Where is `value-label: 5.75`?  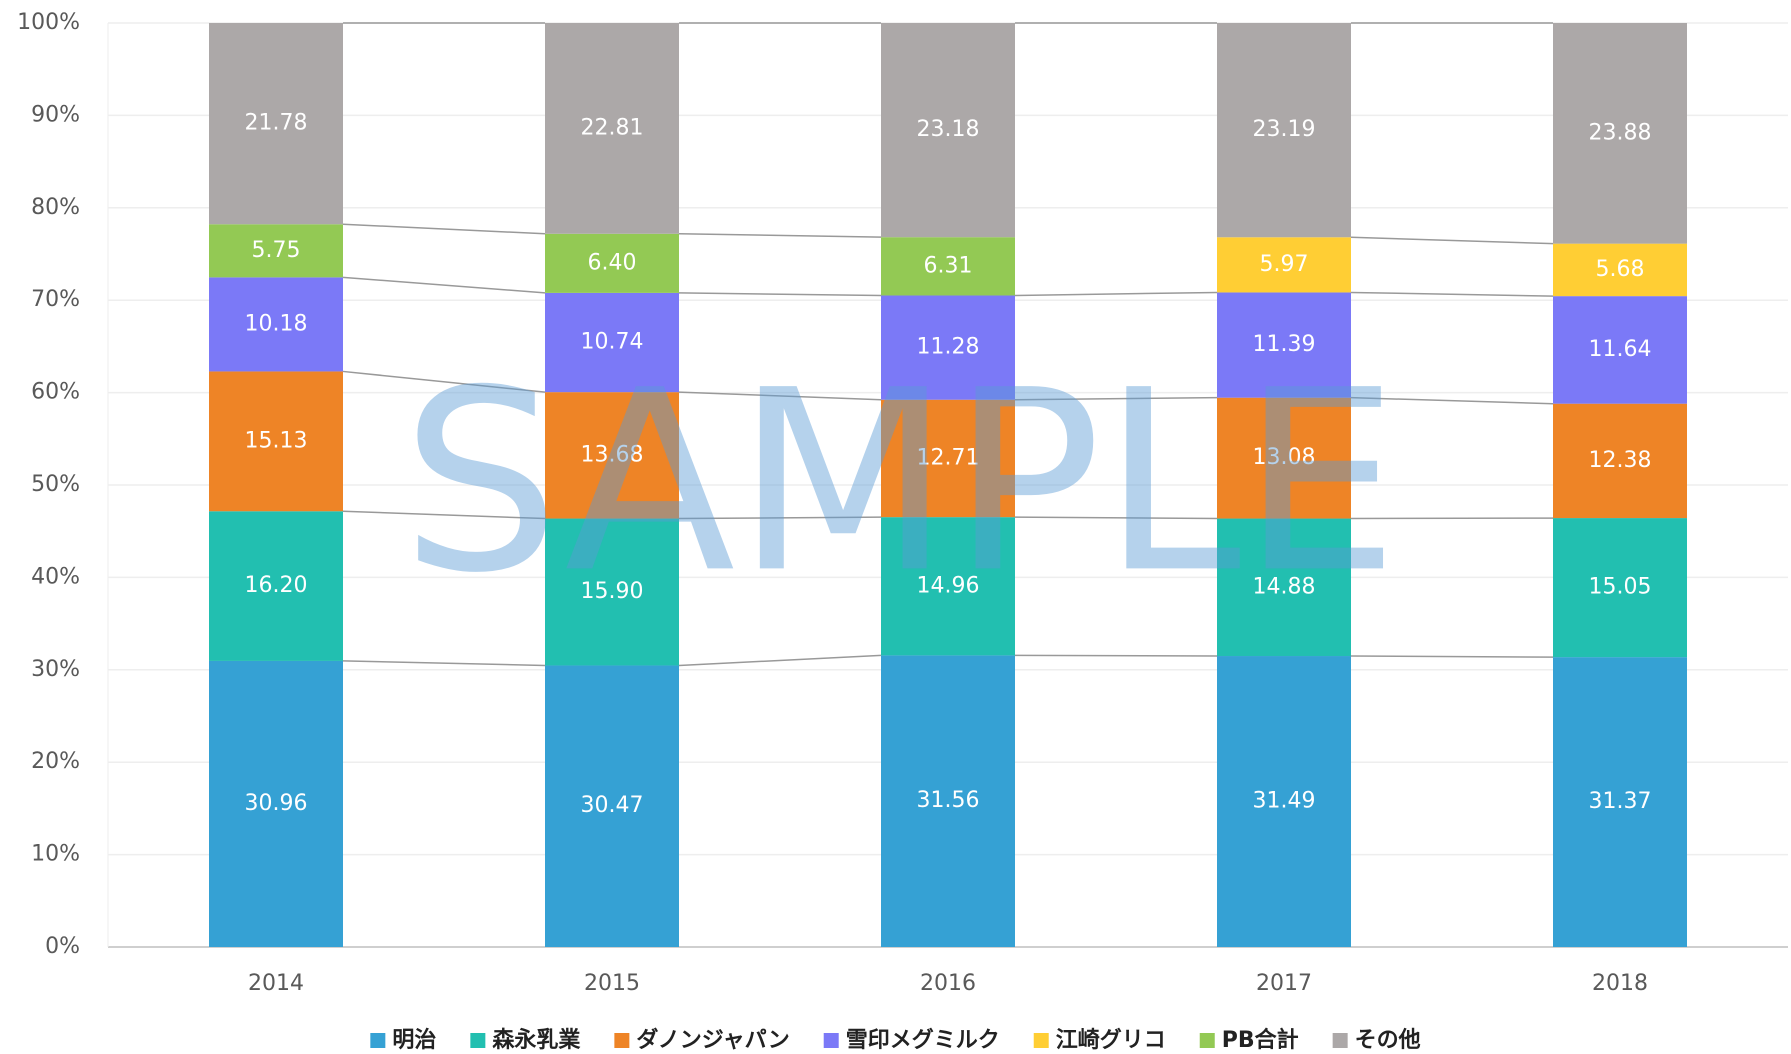 value-label: 5.75 is located at coordinates (276, 250).